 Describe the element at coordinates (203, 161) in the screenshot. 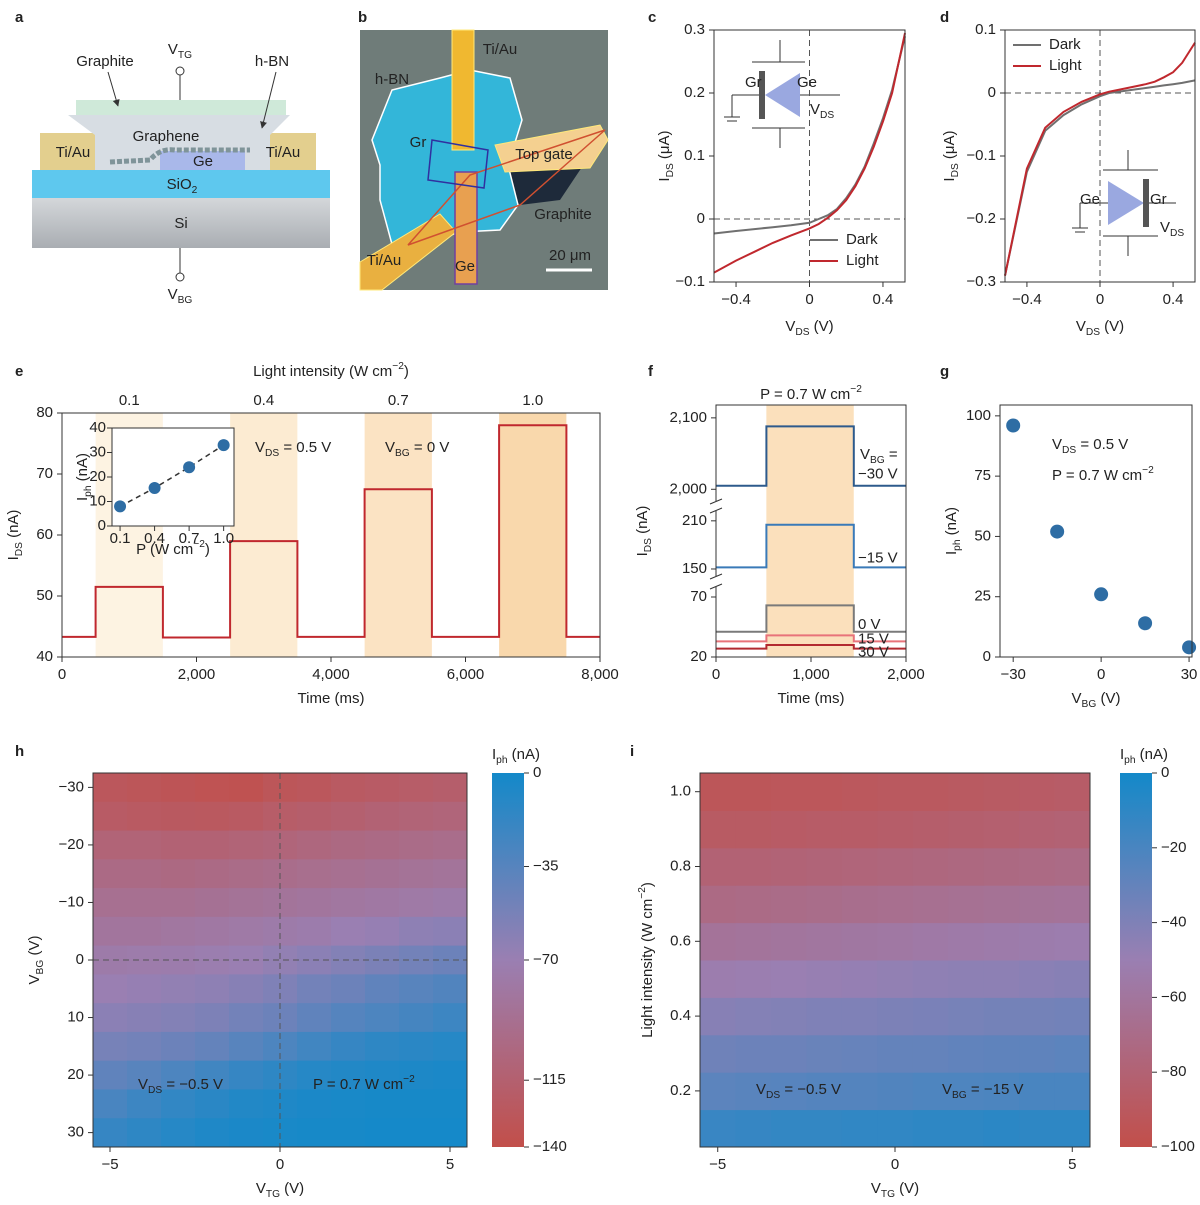

I see `schematic-label: Ge` at that location.